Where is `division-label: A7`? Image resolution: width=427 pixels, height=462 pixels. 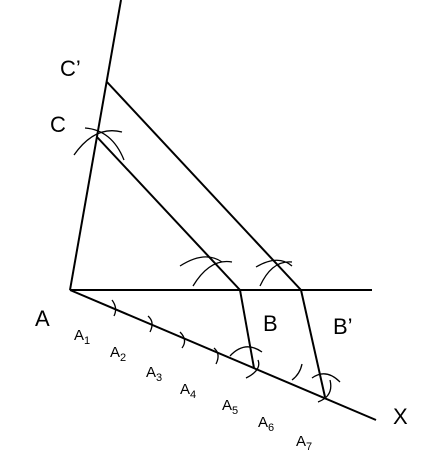
division-label: A7 is located at coordinates (304, 443).